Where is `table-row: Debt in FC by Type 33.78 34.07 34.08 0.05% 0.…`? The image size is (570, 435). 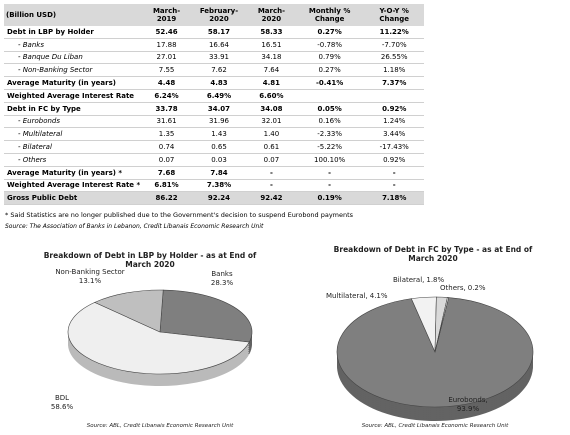 table-row: Debt in FC by Type 33.78 34.07 34.08 0.05% 0.… is located at coordinates (214, 109).